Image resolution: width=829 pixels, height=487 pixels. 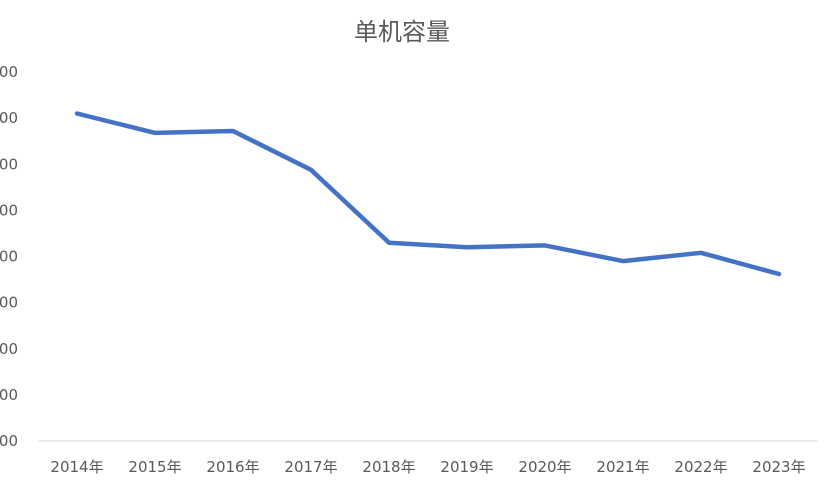 What do you see at coordinates (622, 467) in the screenshot?
I see `x-tick-label: 2021年` at bounding box center [622, 467].